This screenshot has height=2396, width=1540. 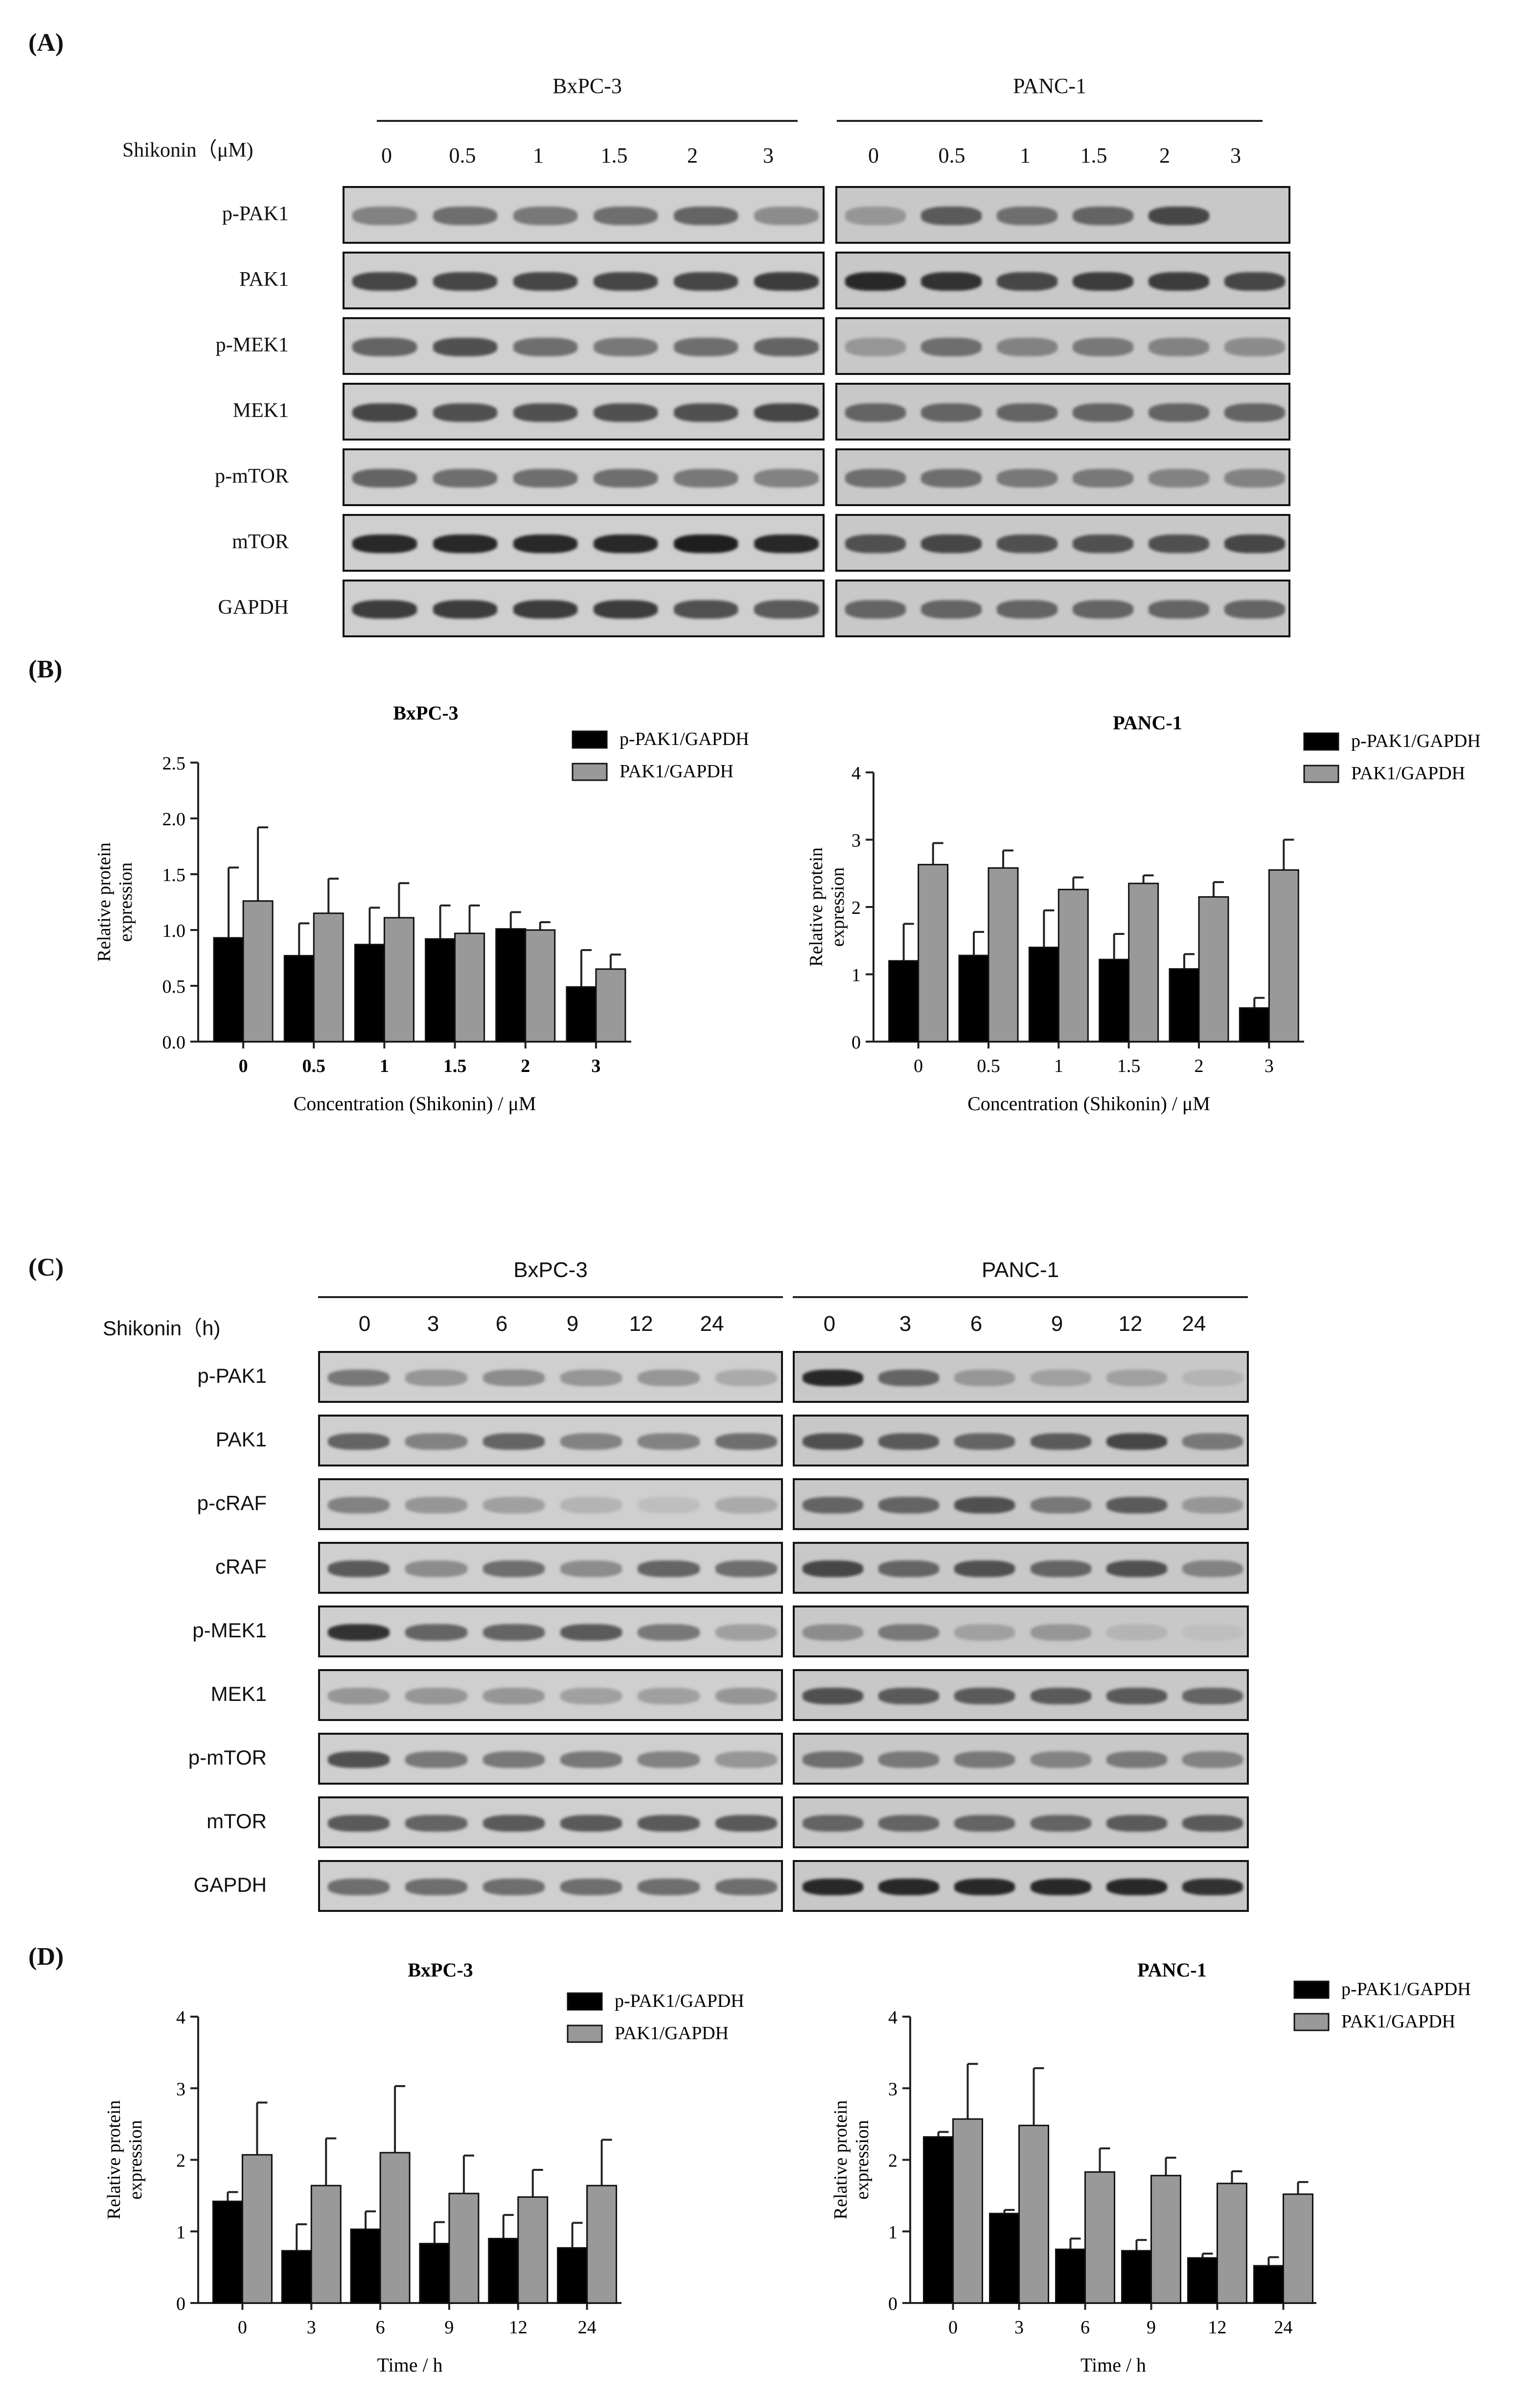 What do you see at coordinates (712, 1324) in the screenshot?
I see `panelC-time: 24` at bounding box center [712, 1324].